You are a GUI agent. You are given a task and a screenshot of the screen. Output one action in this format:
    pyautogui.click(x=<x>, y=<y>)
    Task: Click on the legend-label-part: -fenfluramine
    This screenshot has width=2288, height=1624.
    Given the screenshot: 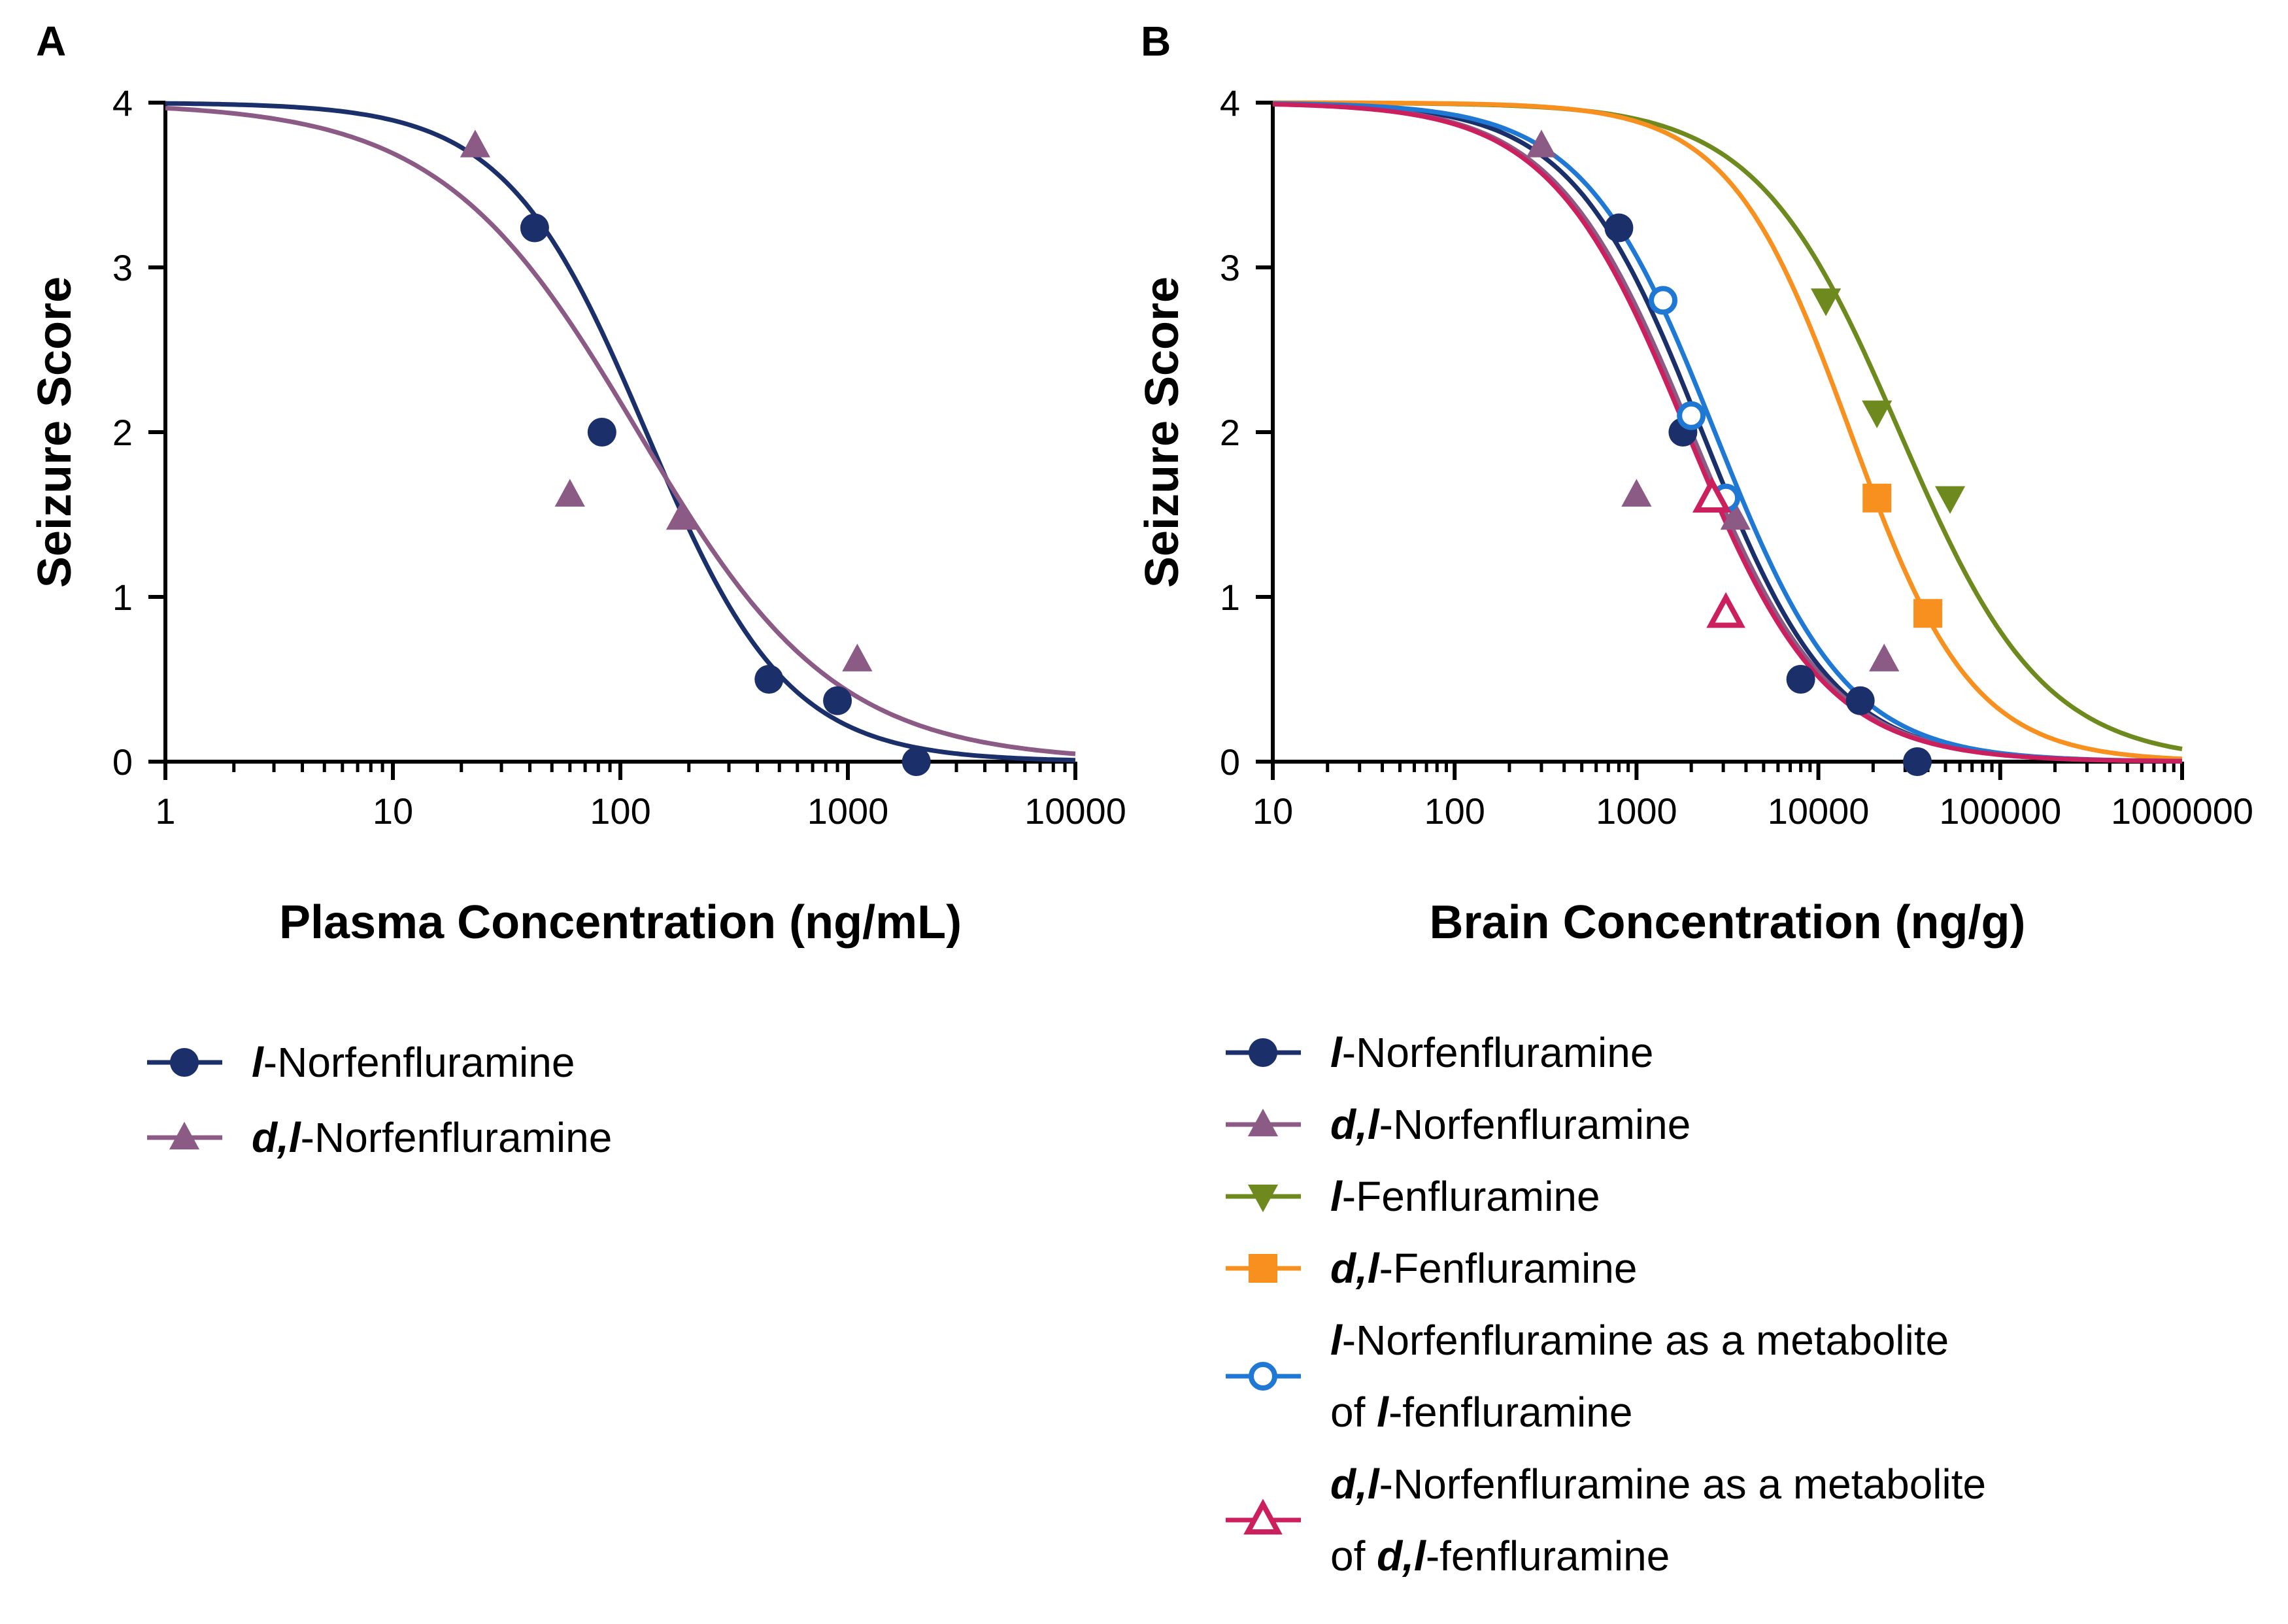 What is the action you would take?
    pyautogui.click(x=1510, y=1412)
    